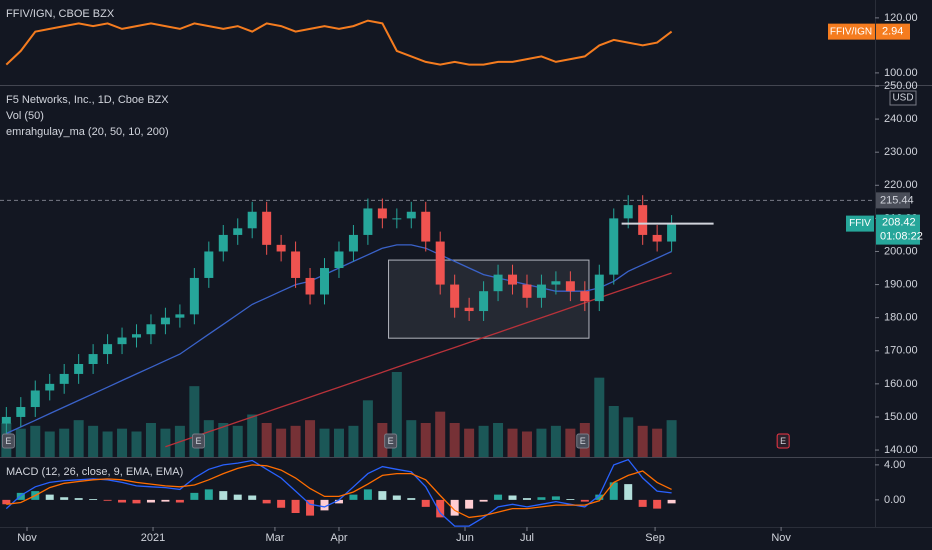 The width and height of the screenshot is (932, 550). I want to click on resistance-label: 215.44, so click(897, 200).